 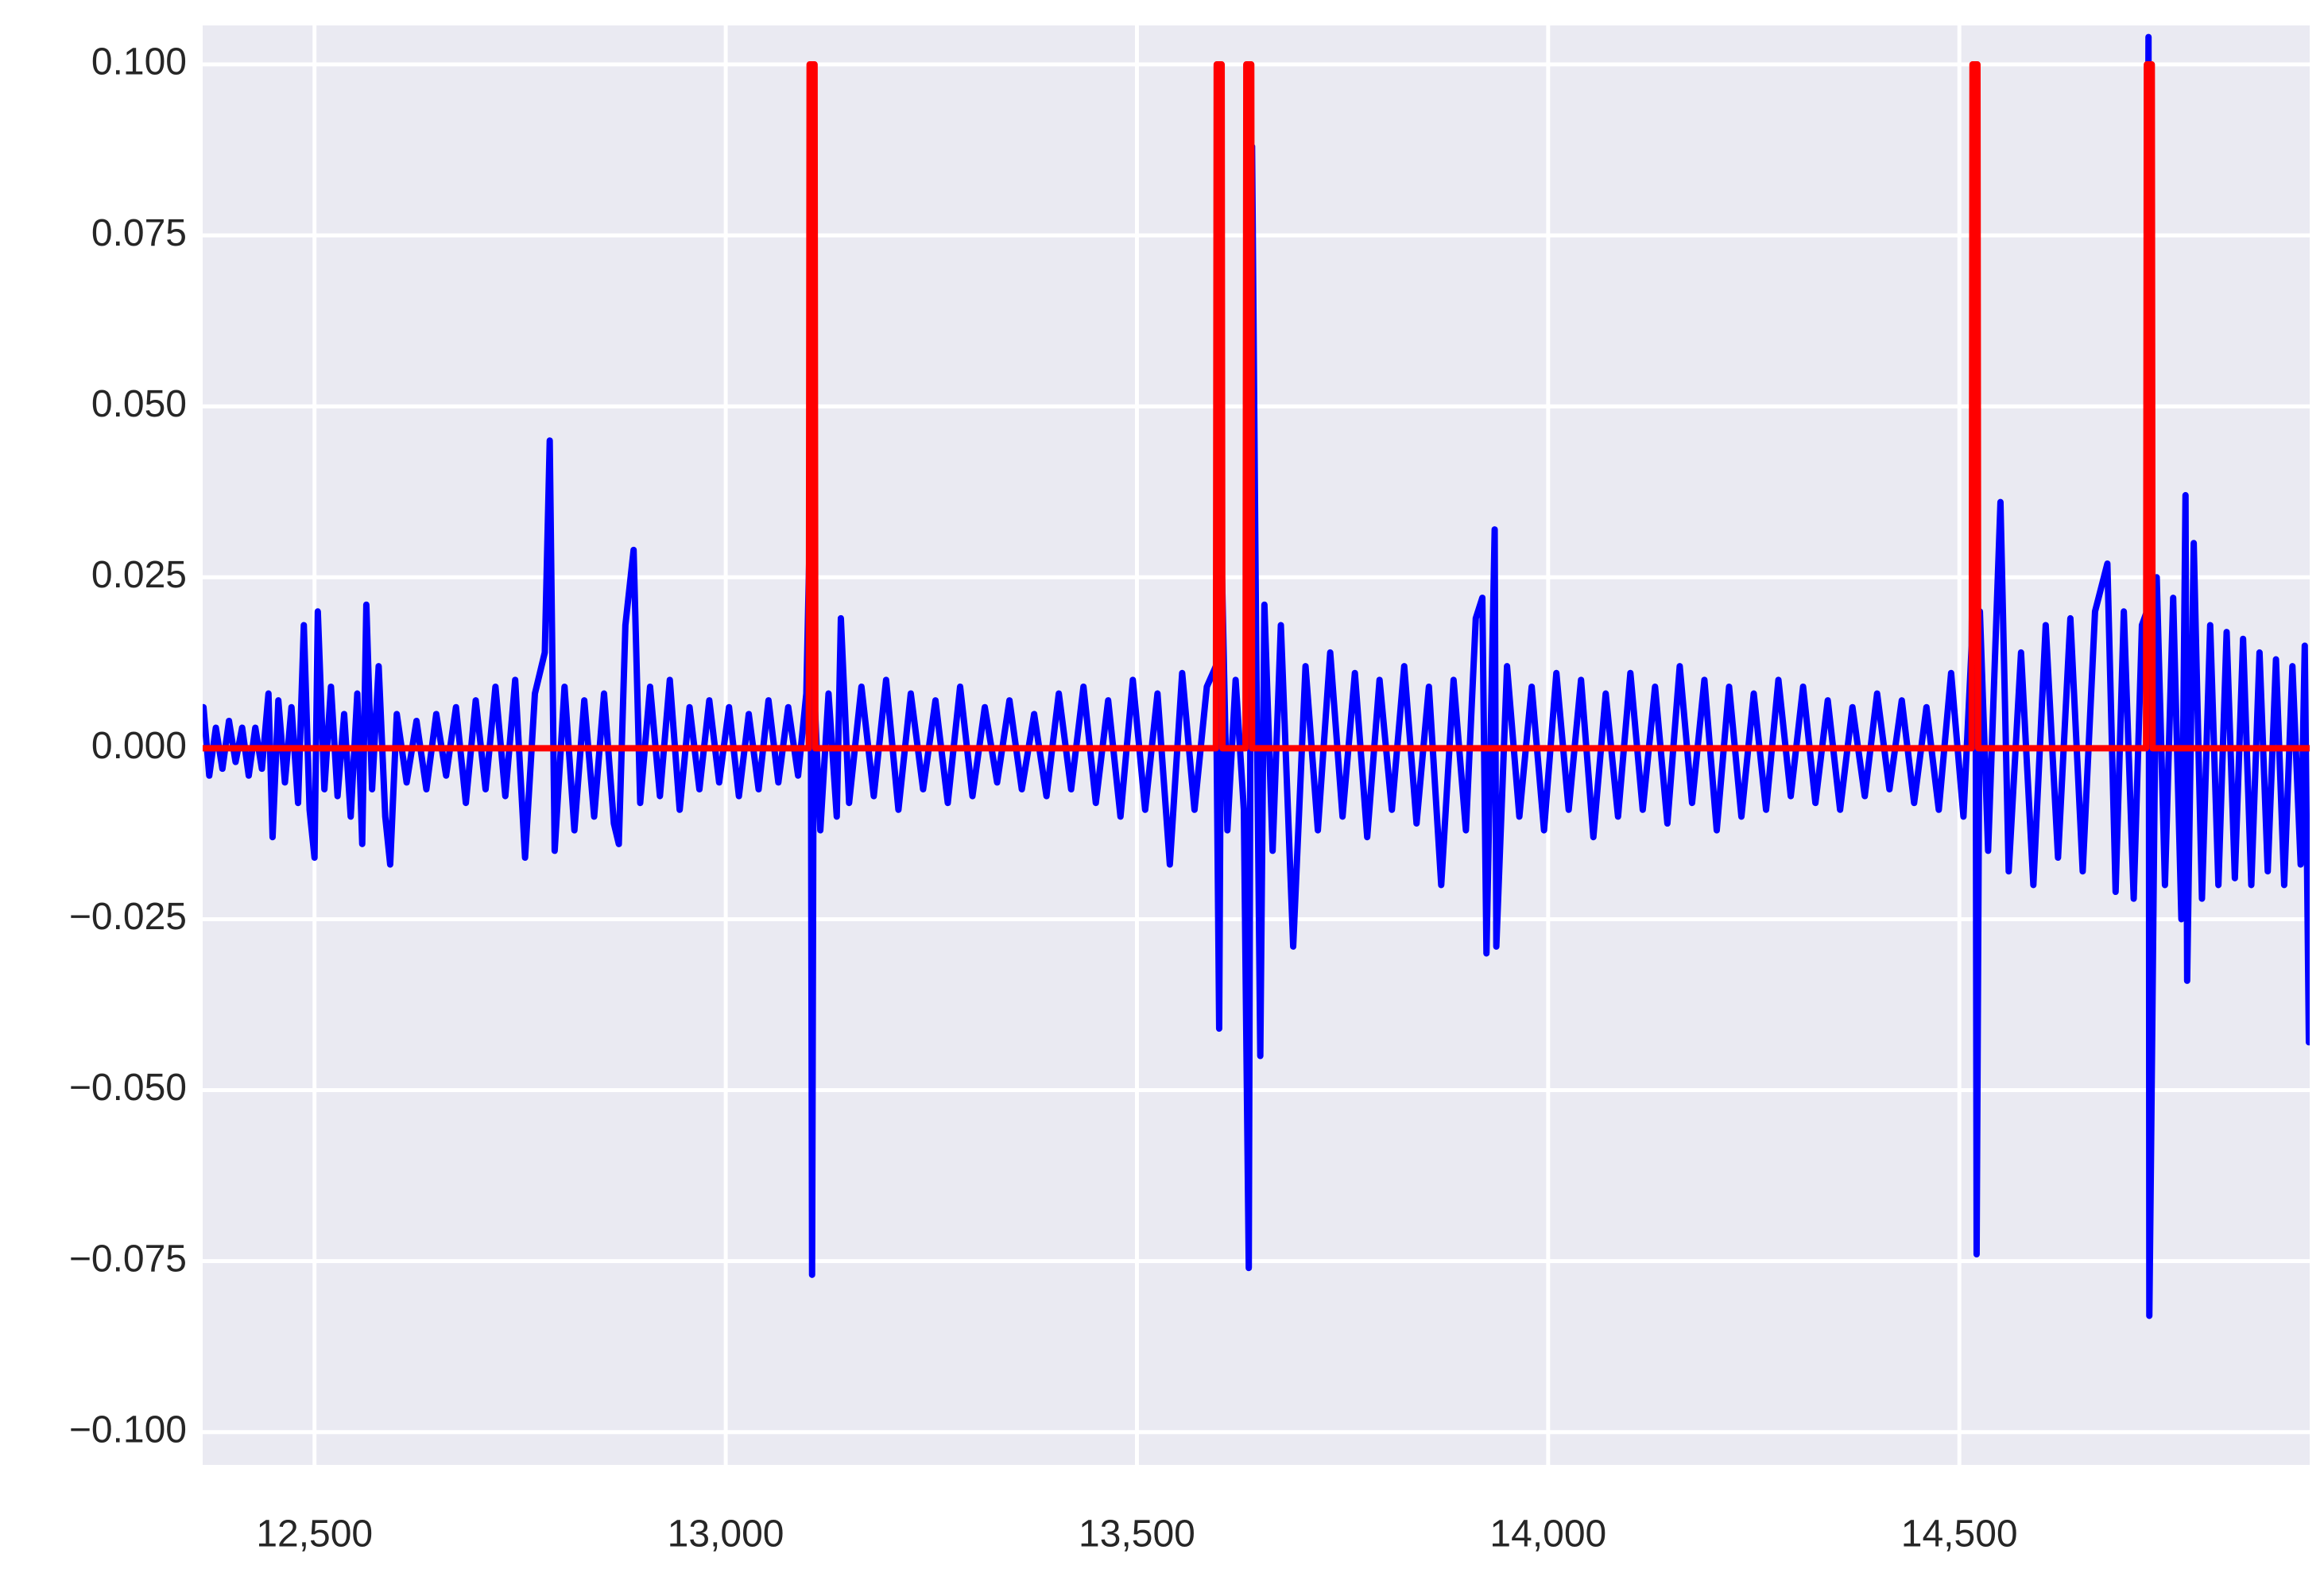 I want to click on y-tick-label: −0.025, so click(x=128, y=917).